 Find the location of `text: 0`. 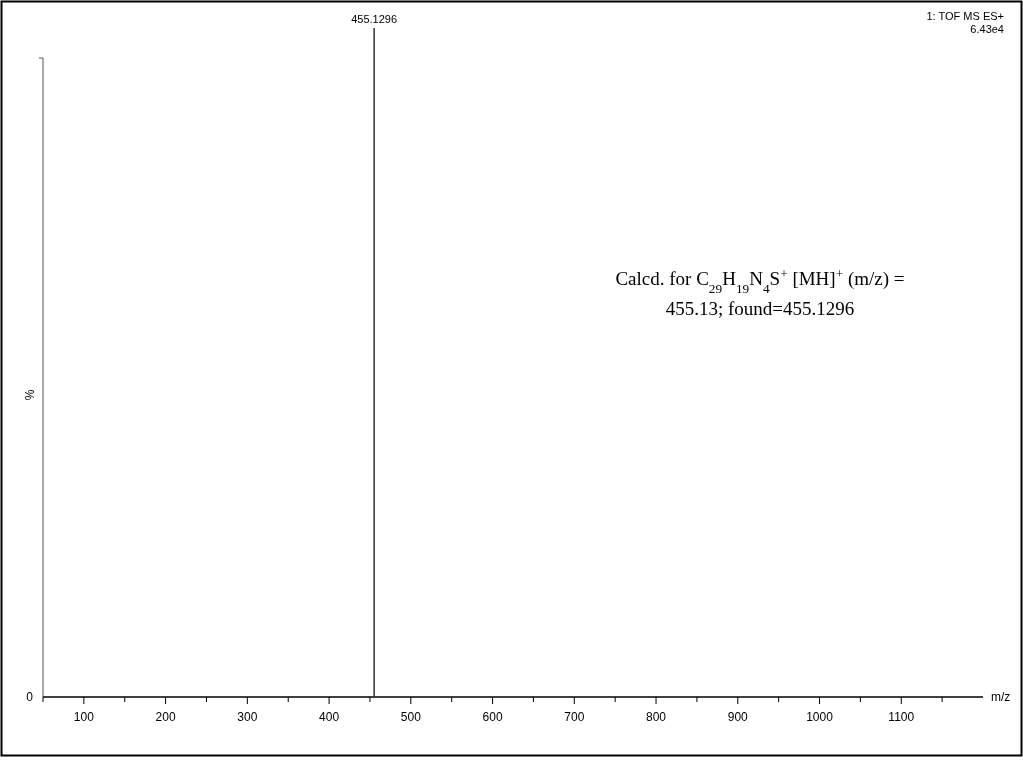

text: 0 is located at coordinates (30, 697).